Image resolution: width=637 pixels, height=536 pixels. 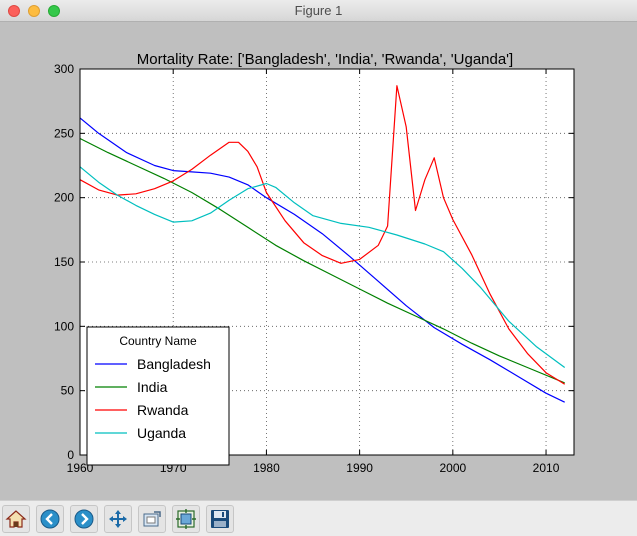 I want to click on window-titlebar: Figure 1, so click(x=318, y=11).